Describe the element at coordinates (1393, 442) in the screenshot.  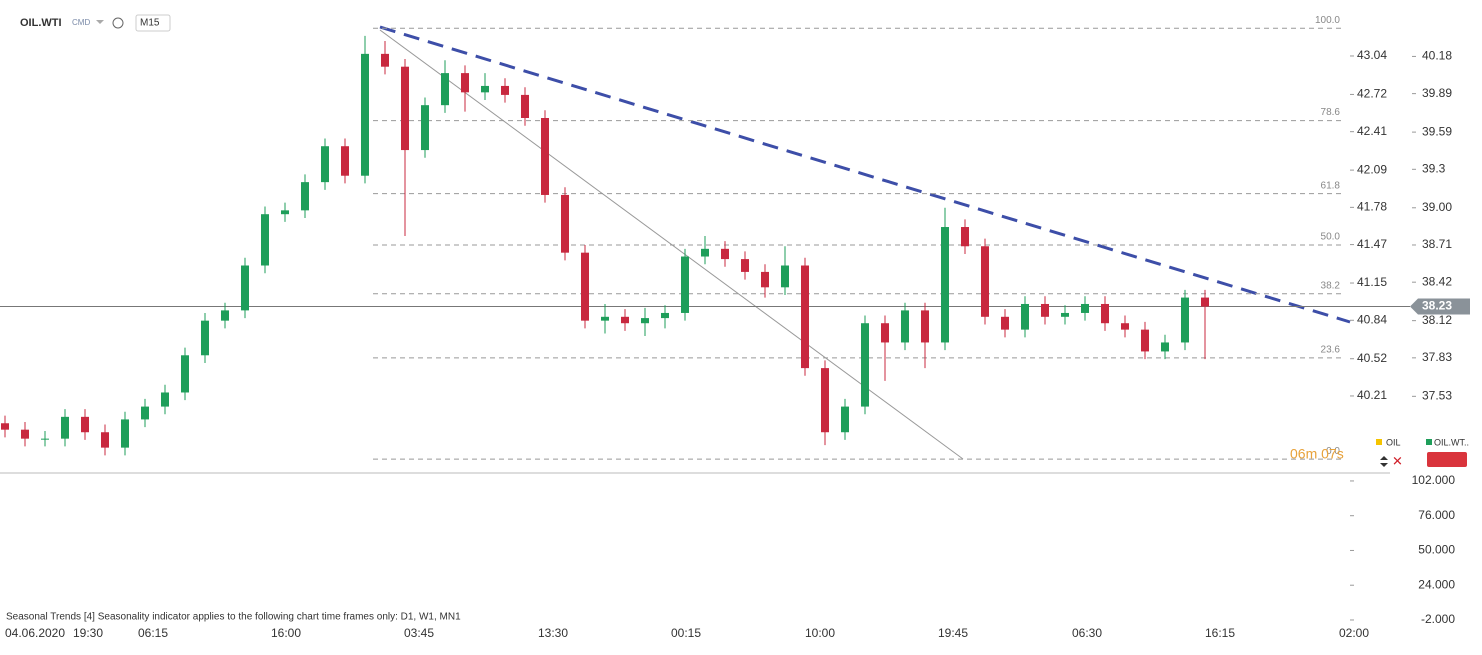
I see `legend-item: OIL` at that location.